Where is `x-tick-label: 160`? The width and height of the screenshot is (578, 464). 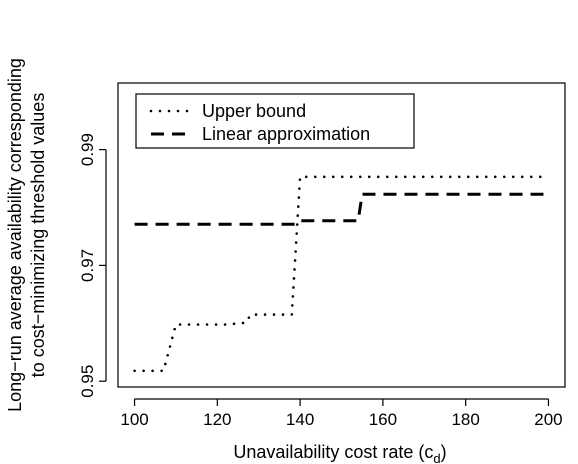 x-tick-label: 160 is located at coordinates (383, 419).